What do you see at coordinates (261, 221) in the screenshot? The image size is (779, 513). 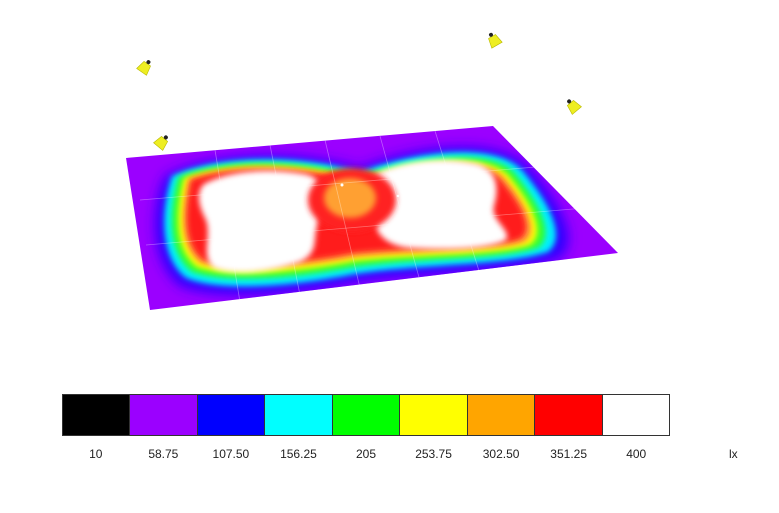 I see `band-white-left` at bounding box center [261, 221].